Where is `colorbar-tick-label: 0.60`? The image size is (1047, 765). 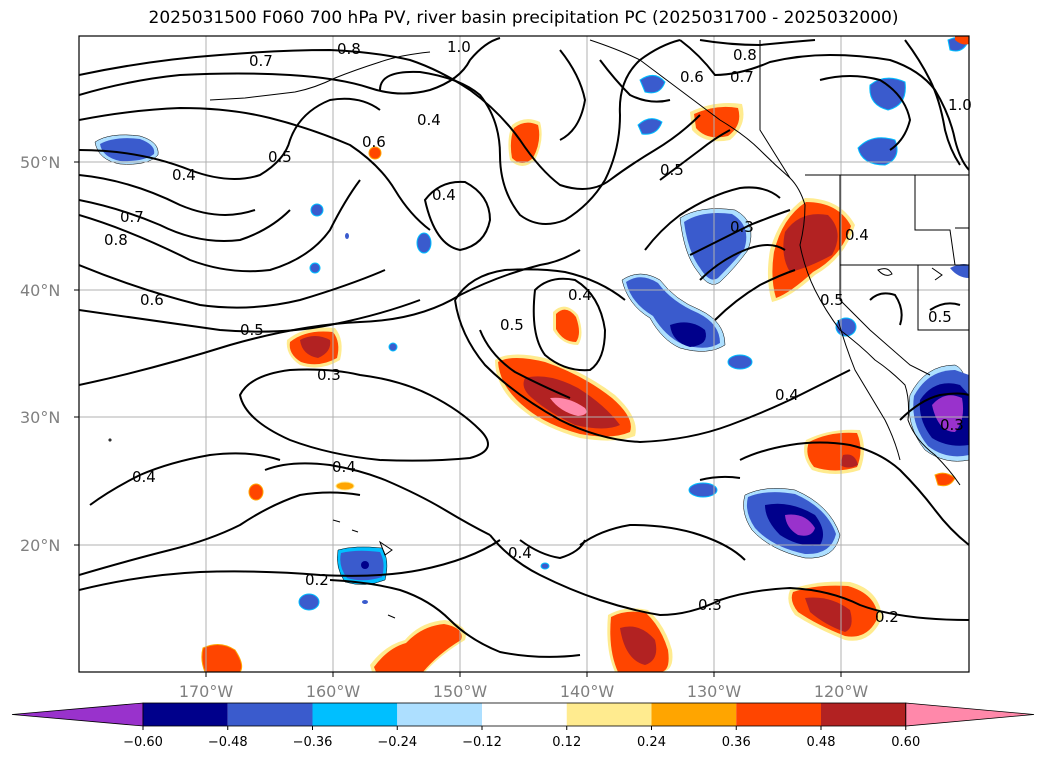 colorbar-tick-label: 0.60 is located at coordinates (905, 742).